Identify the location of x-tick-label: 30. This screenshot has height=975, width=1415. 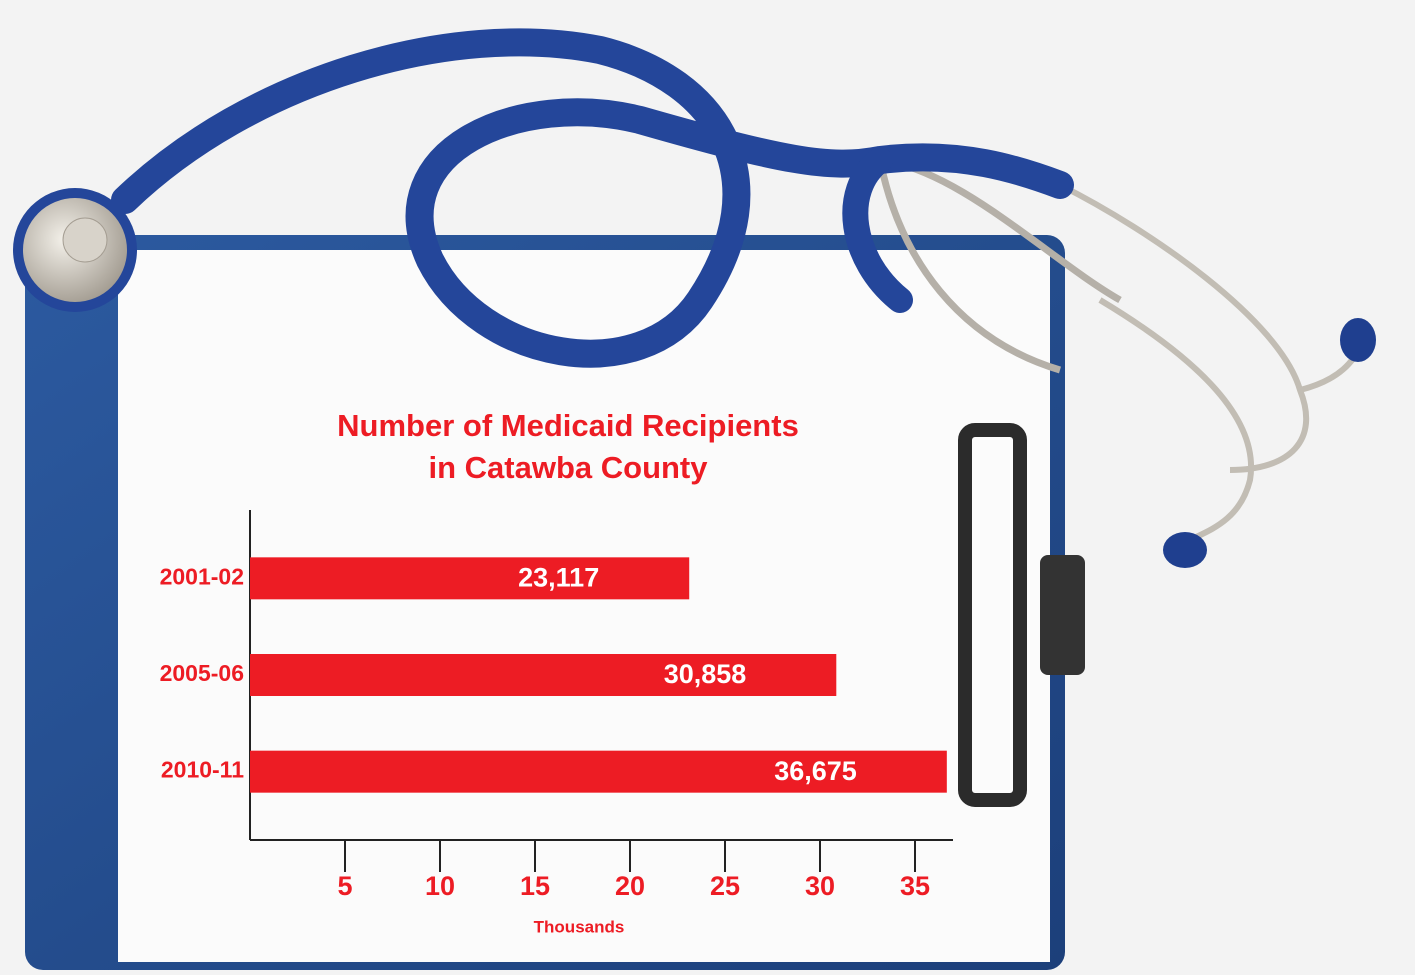
(820, 886).